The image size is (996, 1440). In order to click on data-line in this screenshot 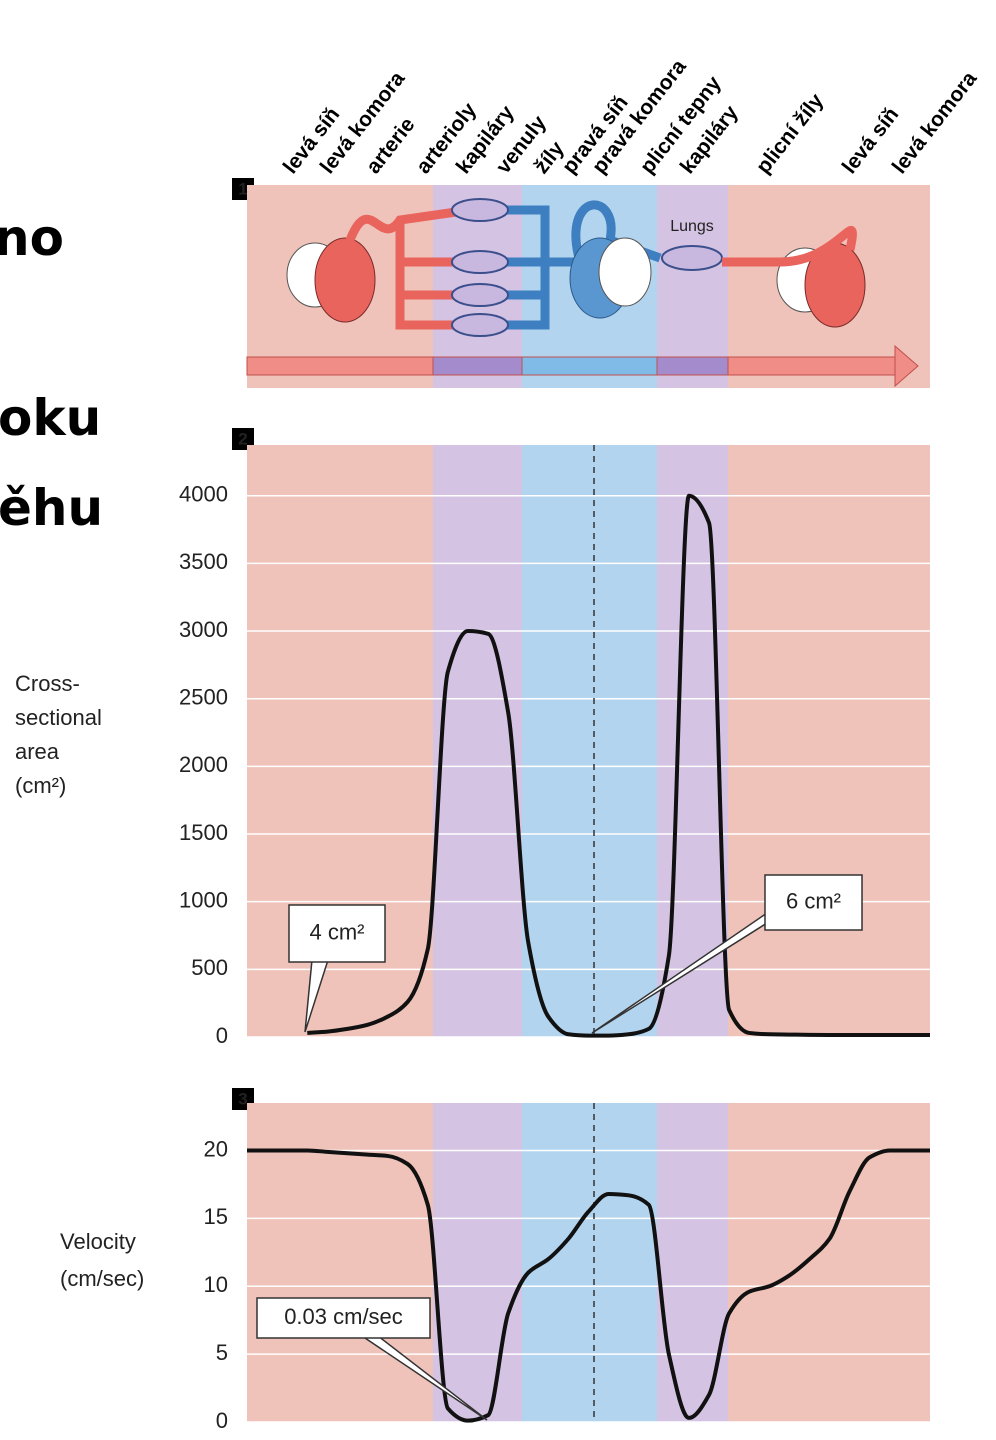, I will do `click(588, 1285)`.